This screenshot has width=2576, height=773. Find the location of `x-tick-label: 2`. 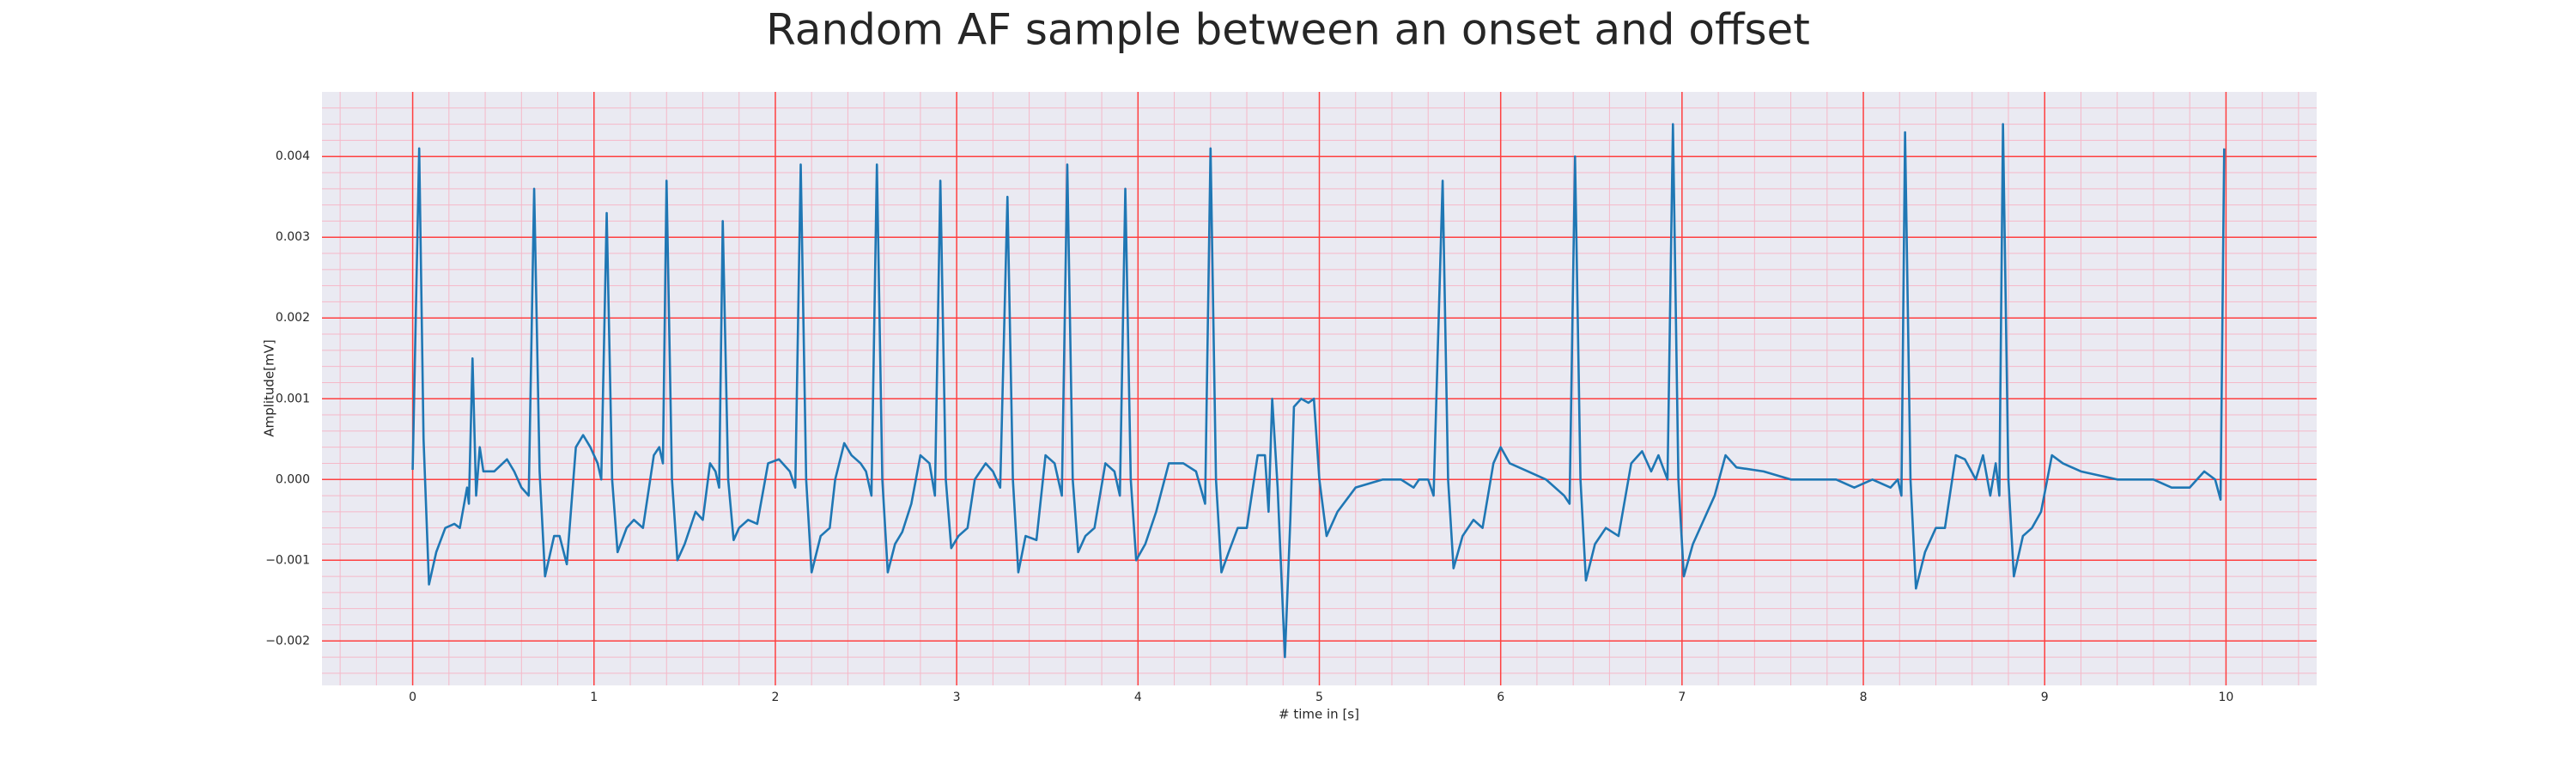

x-tick-label: 2 is located at coordinates (775, 697).